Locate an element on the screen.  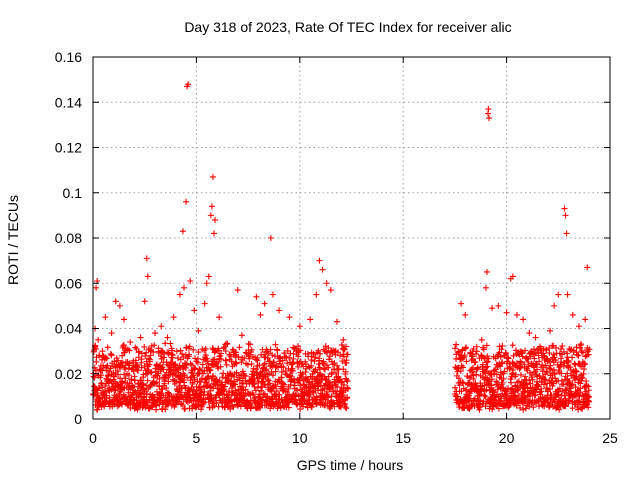
x-tick-label: 10 is located at coordinates (300, 438).